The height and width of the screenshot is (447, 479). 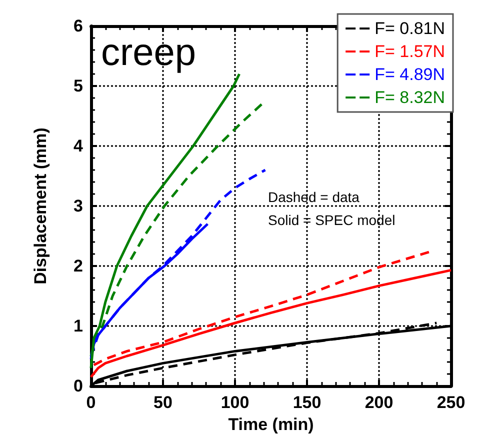 I want to click on y-axis-title: Displacement (mm), so click(x=40, y=206).